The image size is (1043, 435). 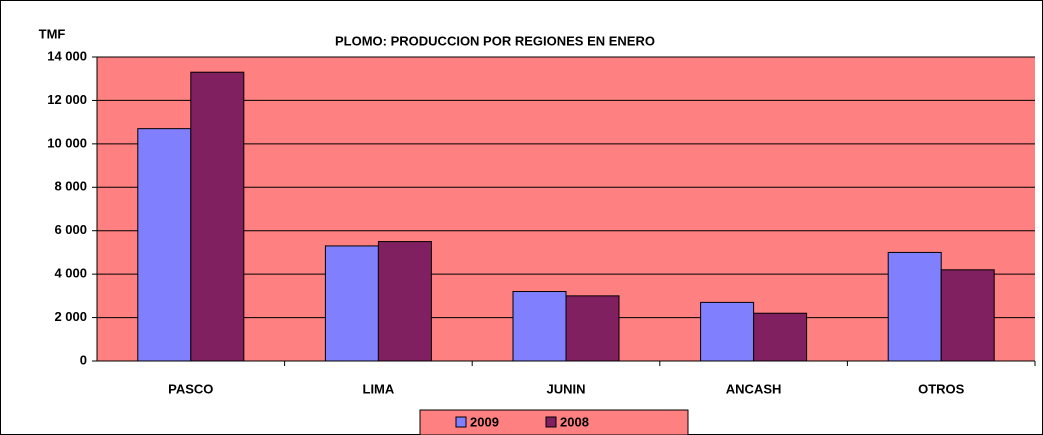 What do you see at coordinates (379, 388) in the screenshot?
I see `x-tick-label: LIMA` at bounding box center [379, 388].